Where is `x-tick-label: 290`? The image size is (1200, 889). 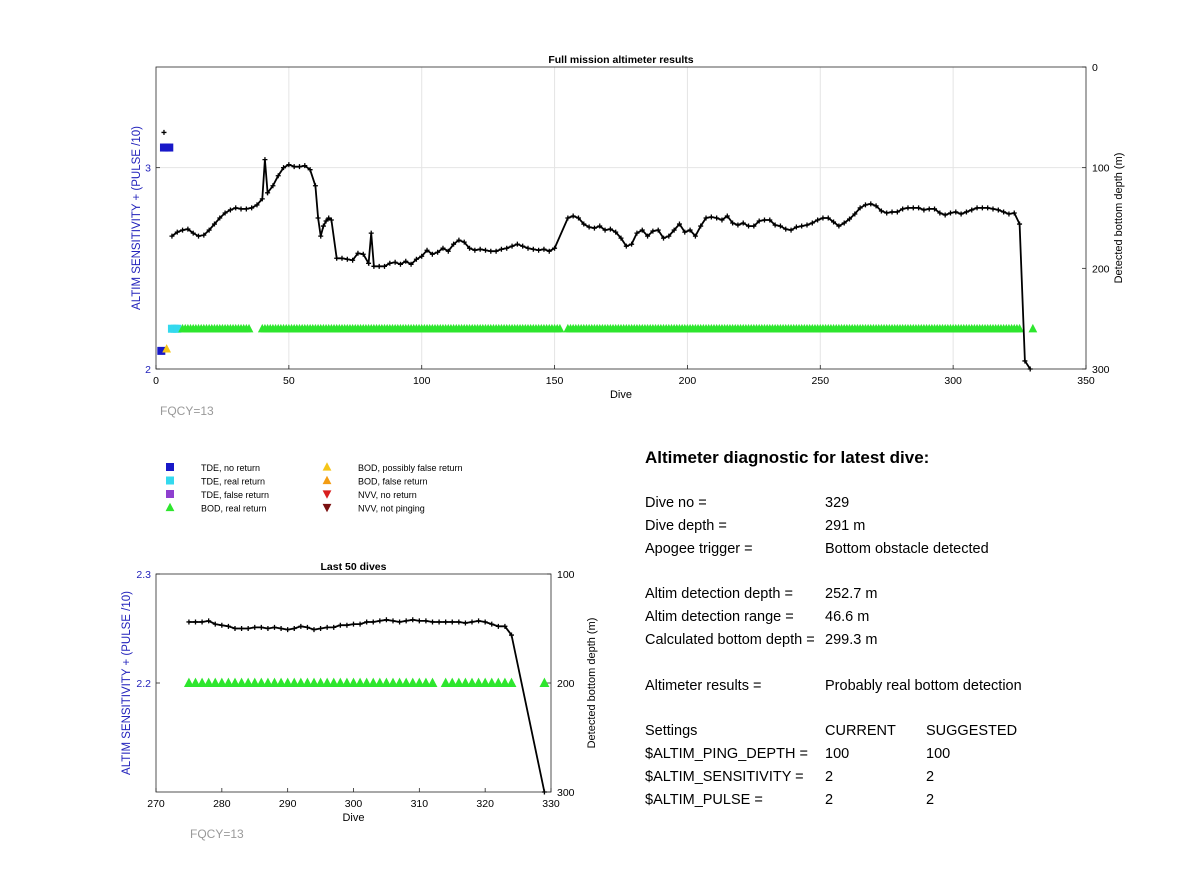 x-tick-label: 290 is located at coordinates (288, 804).